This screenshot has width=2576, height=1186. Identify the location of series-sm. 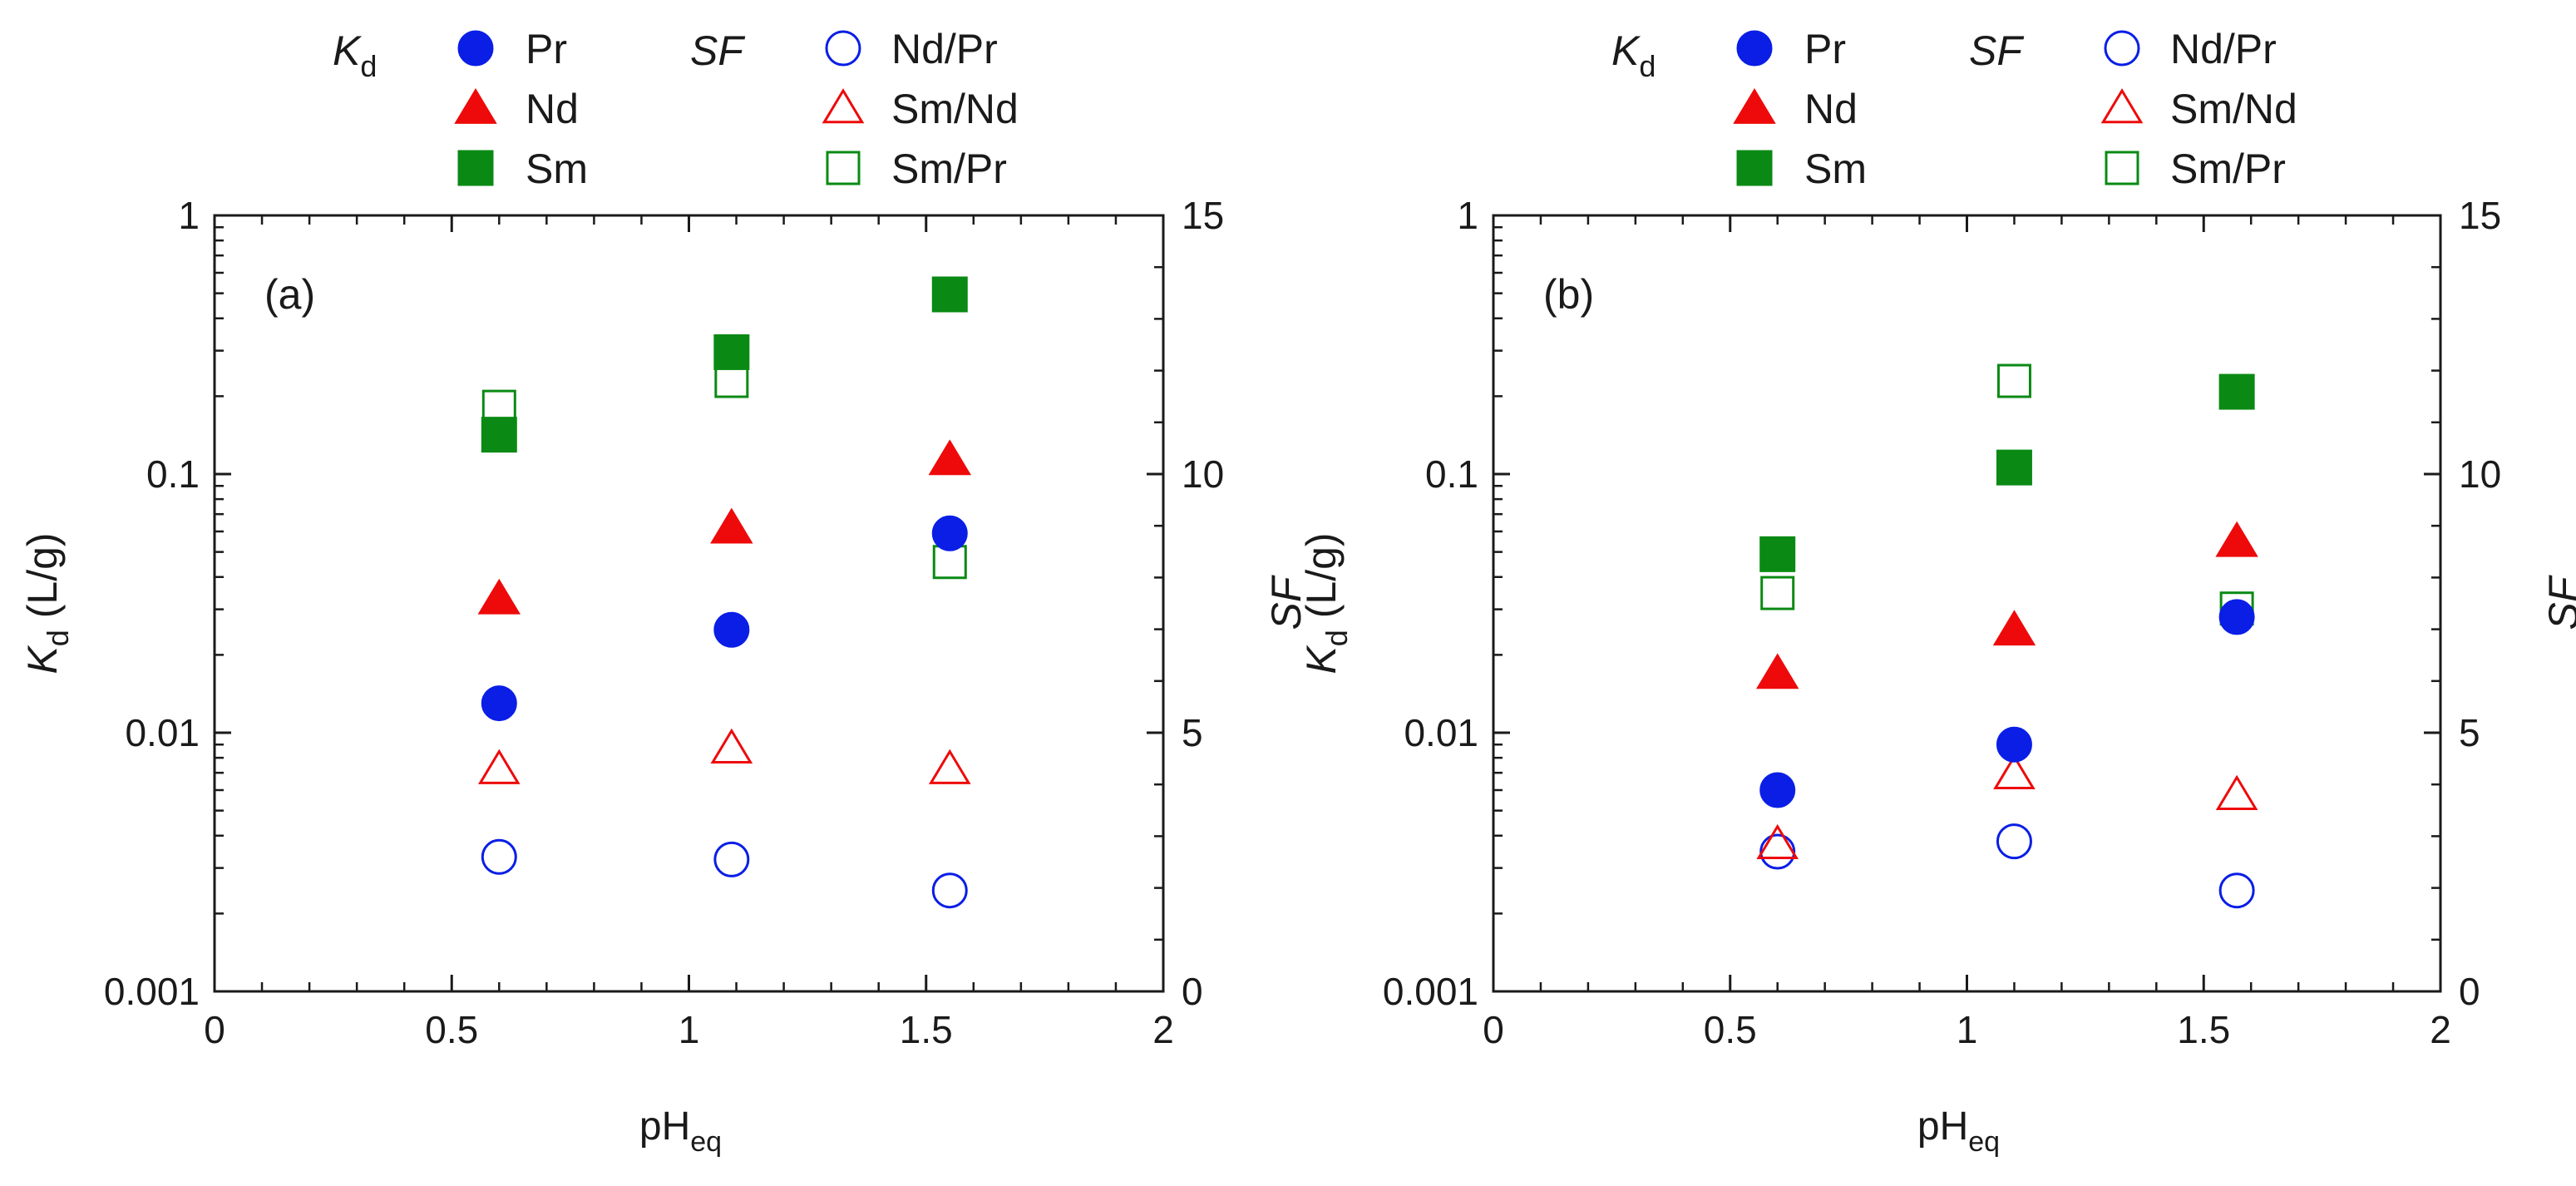
(2007, 472).